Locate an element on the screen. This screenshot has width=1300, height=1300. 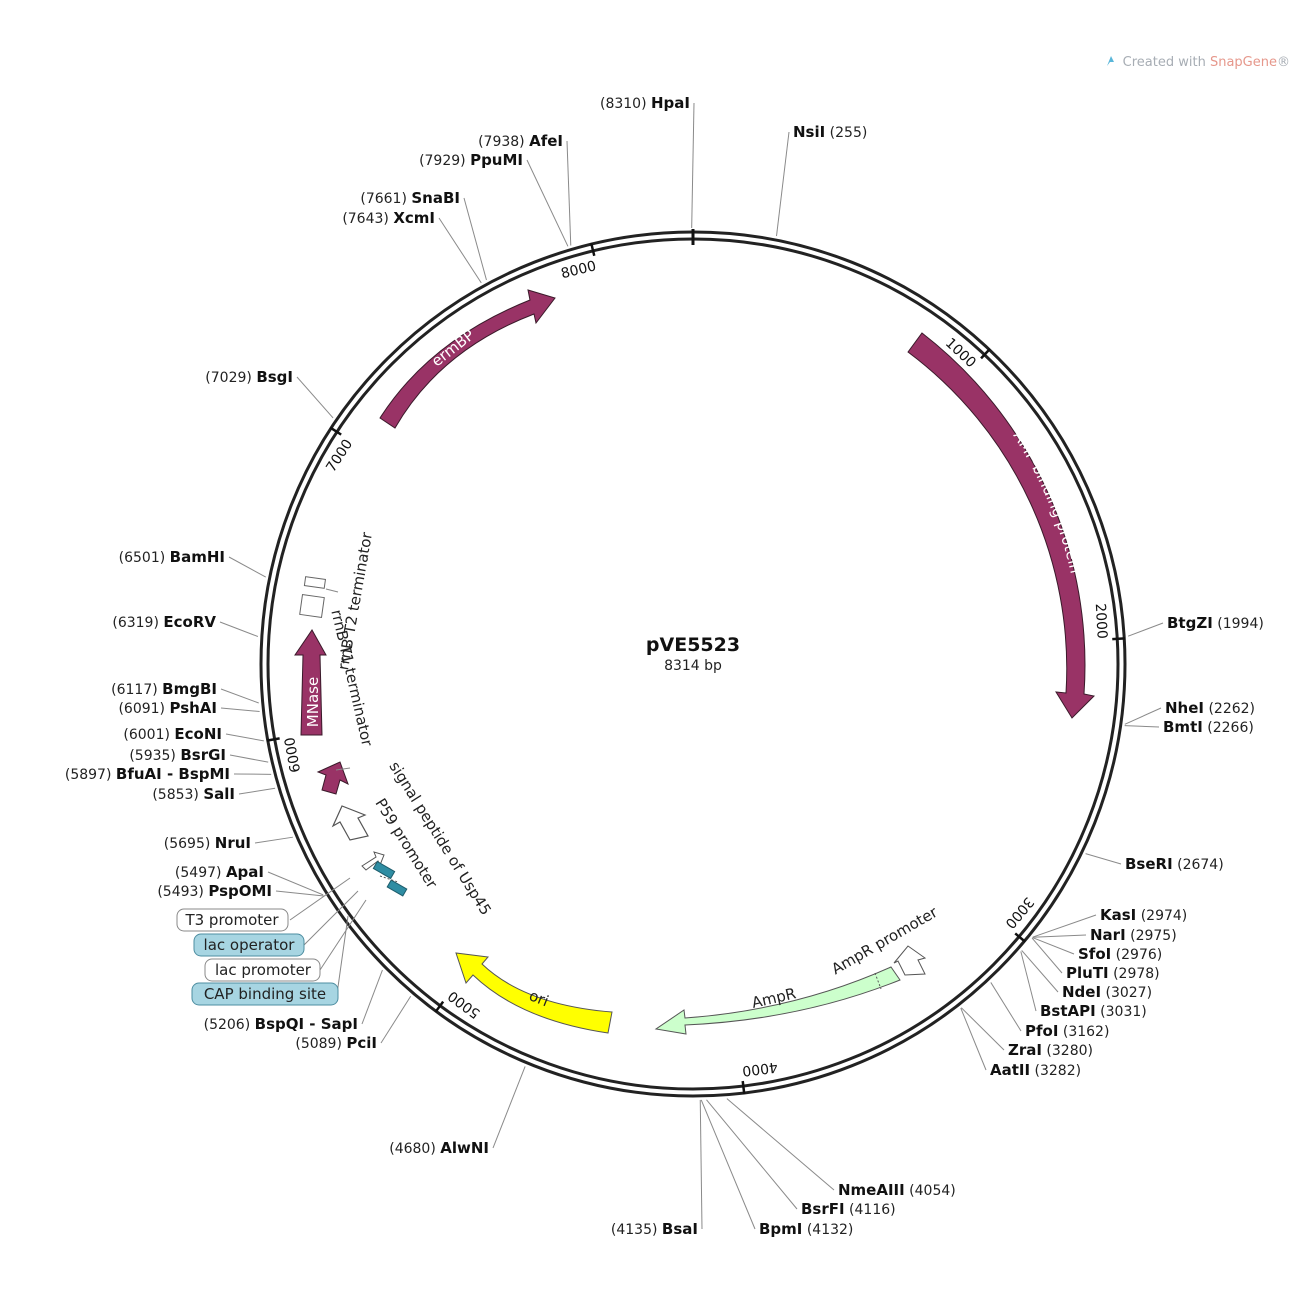
site-label: (7643) XcmI is located at coordinates (388, 218).